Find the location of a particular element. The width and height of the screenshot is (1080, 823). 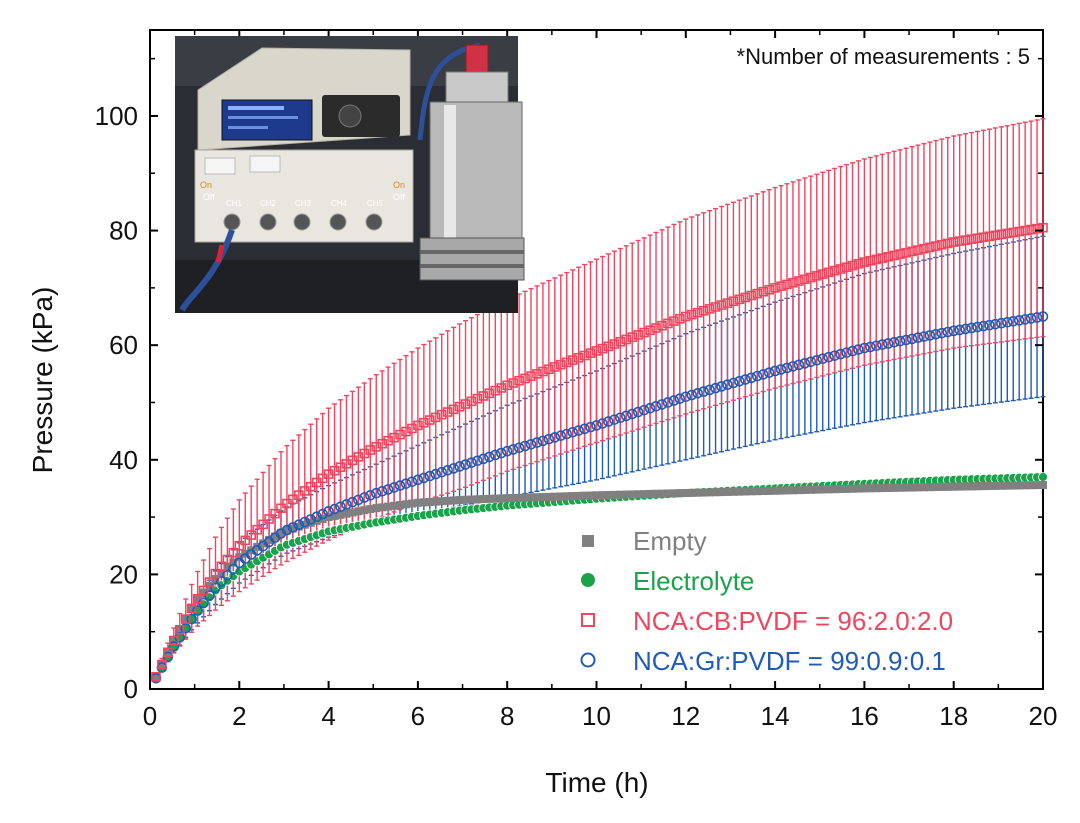

x-tick-label: 18 is located at coordinates (953, 716).